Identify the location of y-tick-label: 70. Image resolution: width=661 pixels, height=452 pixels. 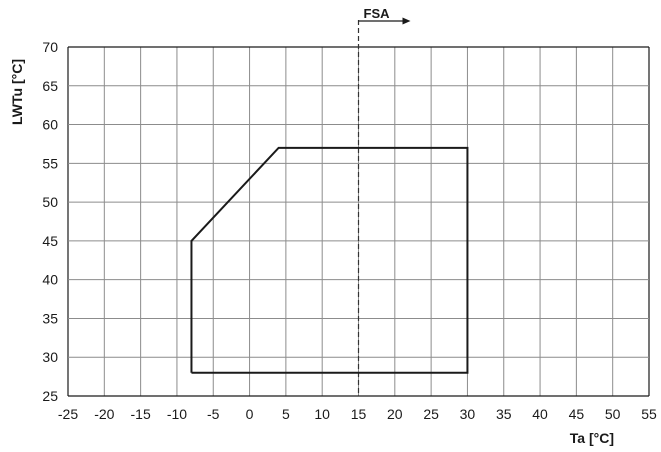
(50, 47).